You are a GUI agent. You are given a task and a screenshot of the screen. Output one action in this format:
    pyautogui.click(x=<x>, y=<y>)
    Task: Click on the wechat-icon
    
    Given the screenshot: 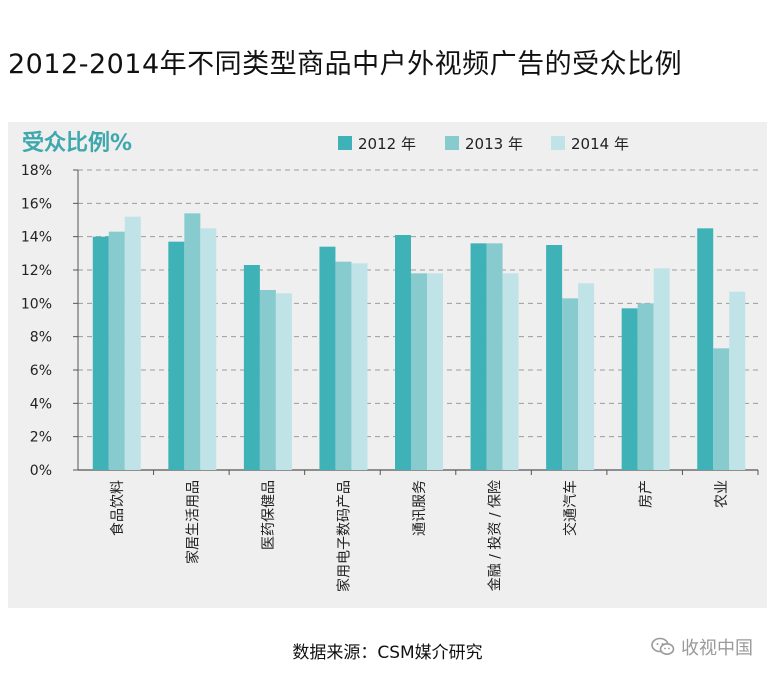 What is the action you would take?
    pyautogui.click(x=663, y=647)
    